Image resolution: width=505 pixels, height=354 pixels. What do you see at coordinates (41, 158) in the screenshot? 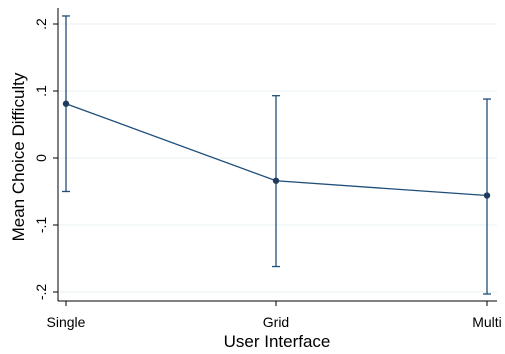
I see `y-tick-label: 0` at bounding box center [41, 158].